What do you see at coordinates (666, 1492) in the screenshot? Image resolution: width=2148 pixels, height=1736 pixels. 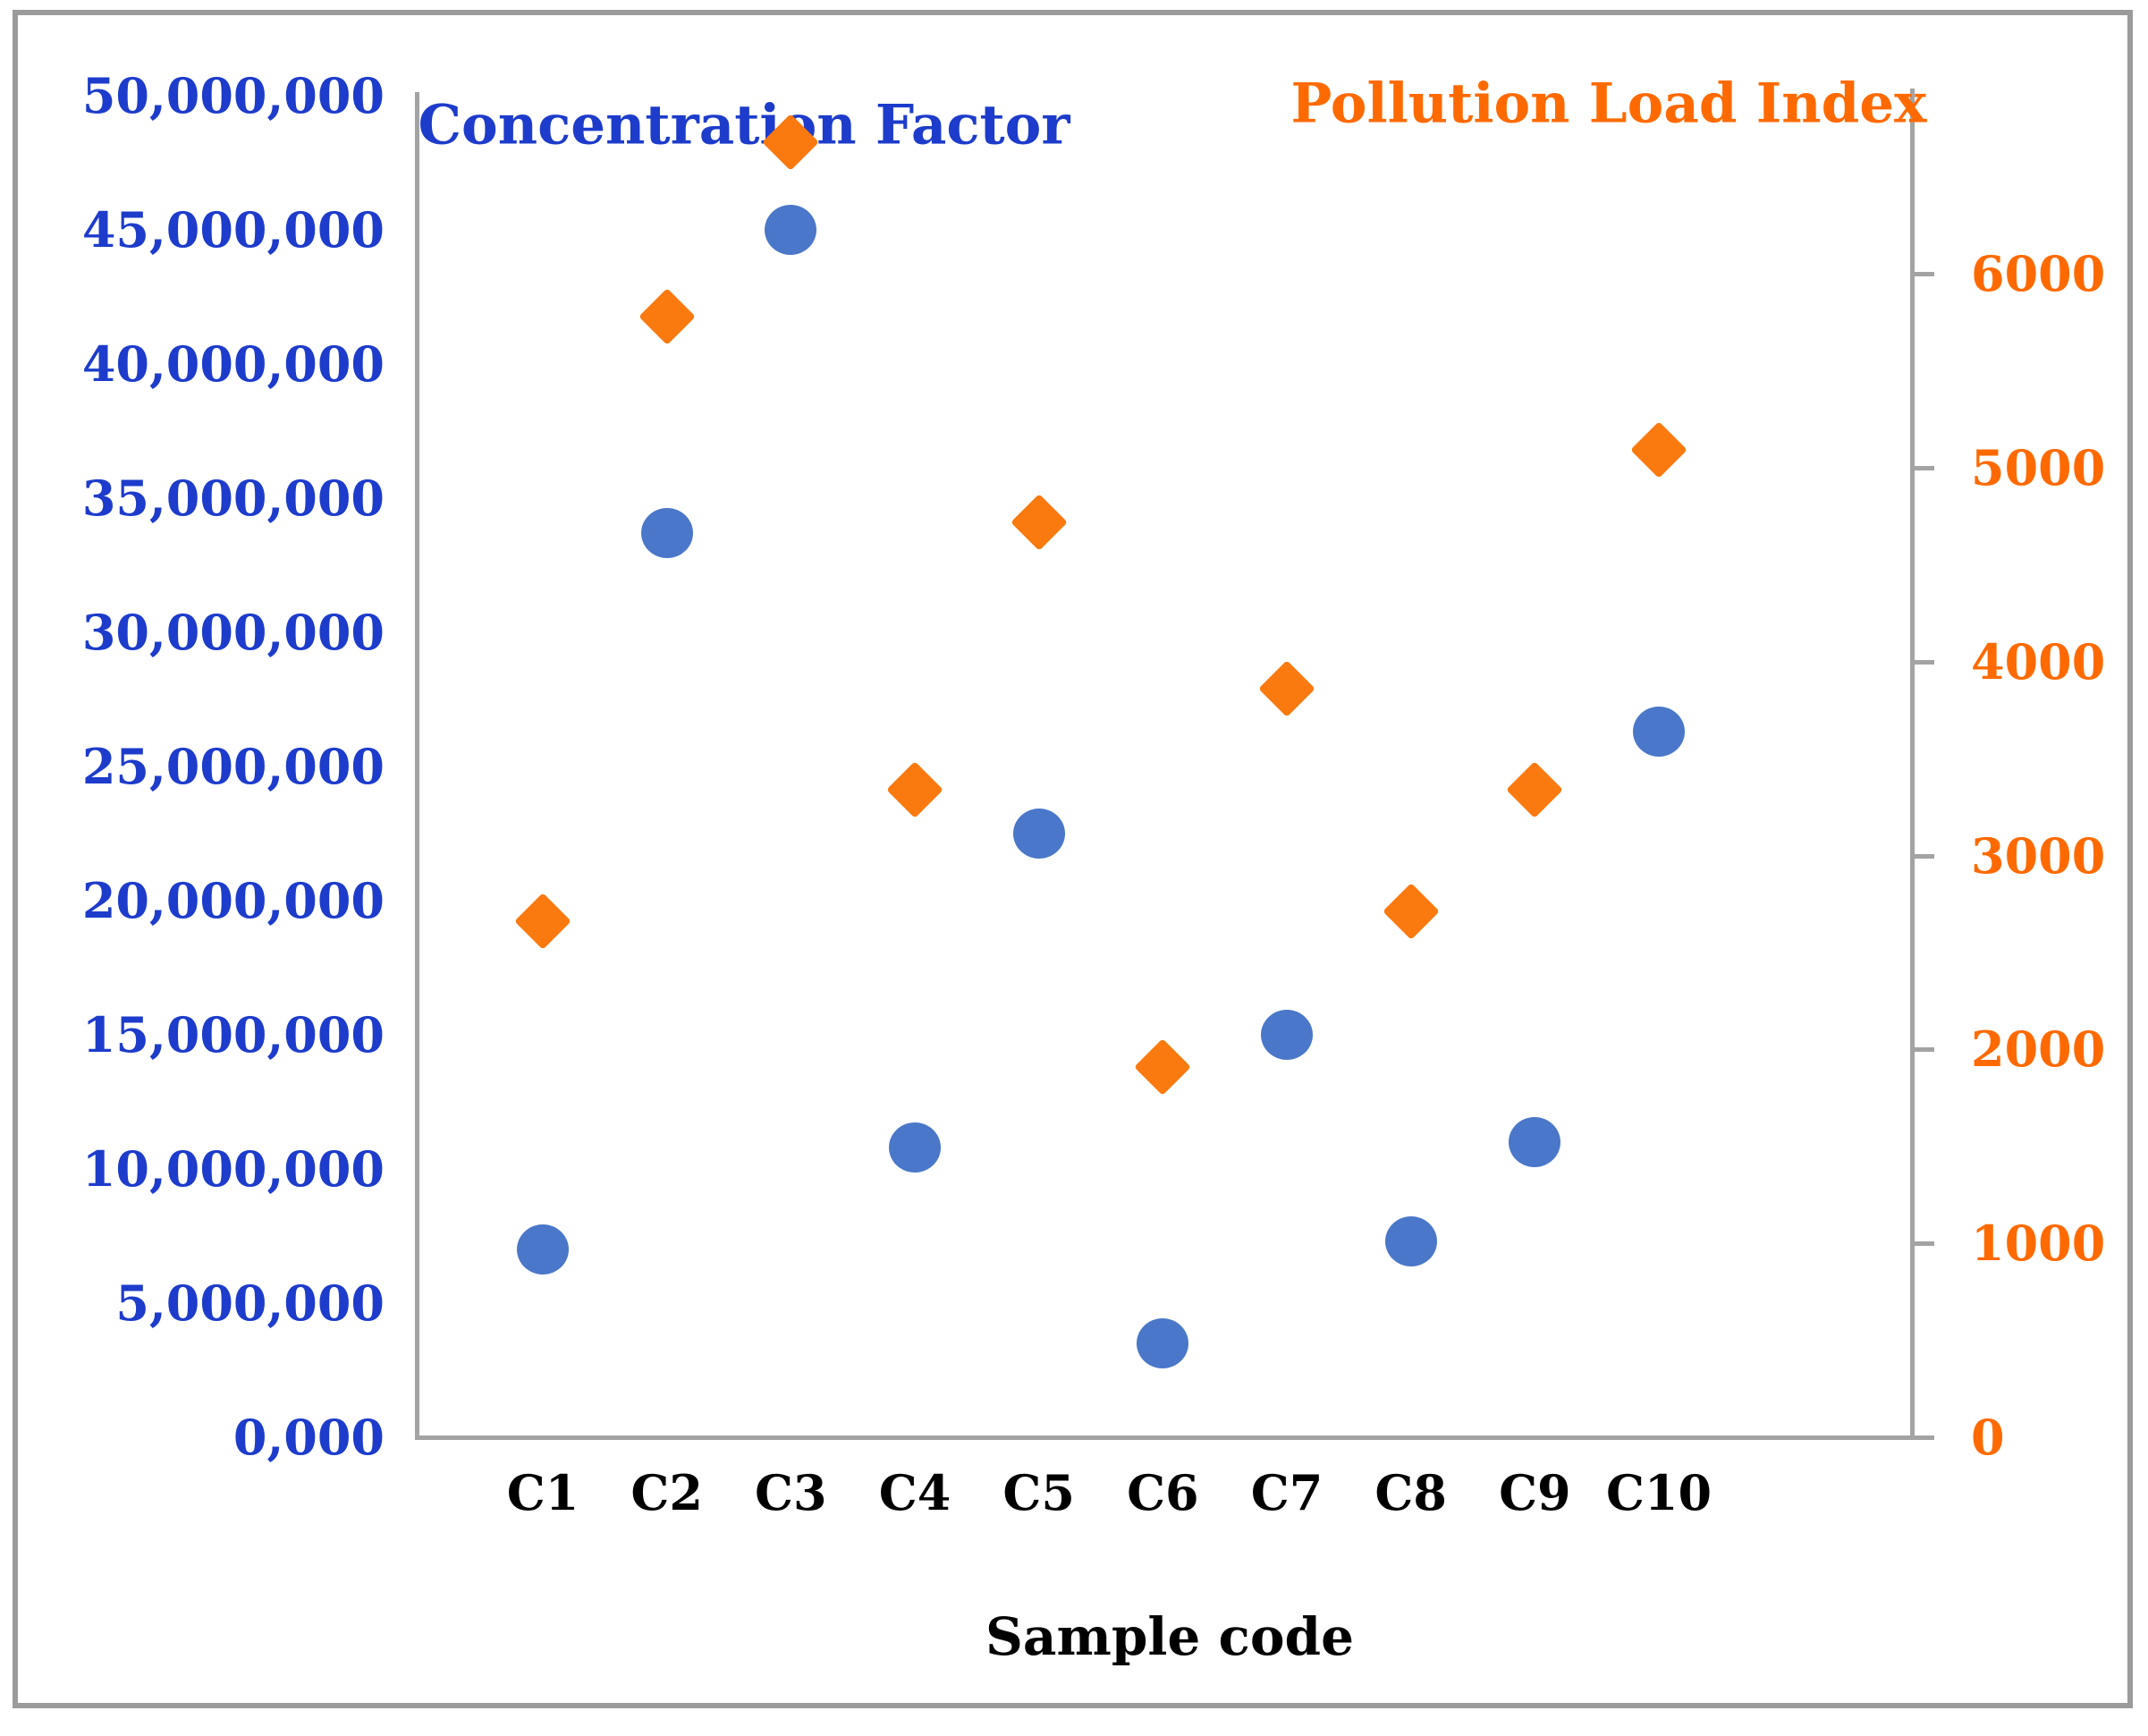 I see `x-axis-label-C2: C2` at bounding box center [666, 1492].